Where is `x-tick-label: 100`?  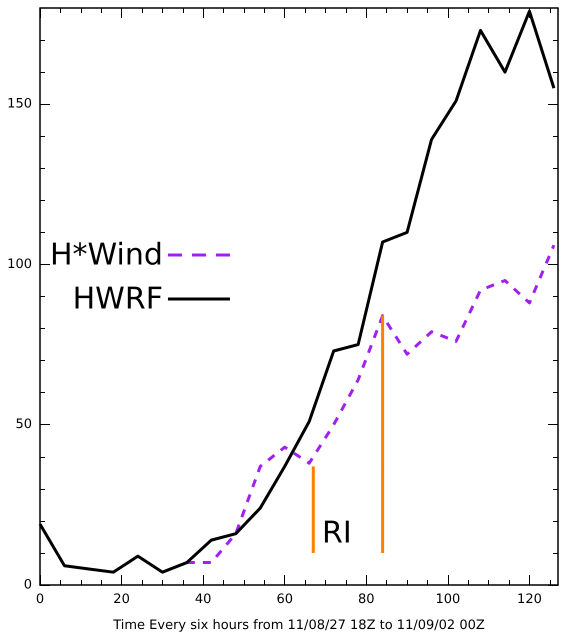 x-tick-label: 100 is located at coordinates (447, 599).